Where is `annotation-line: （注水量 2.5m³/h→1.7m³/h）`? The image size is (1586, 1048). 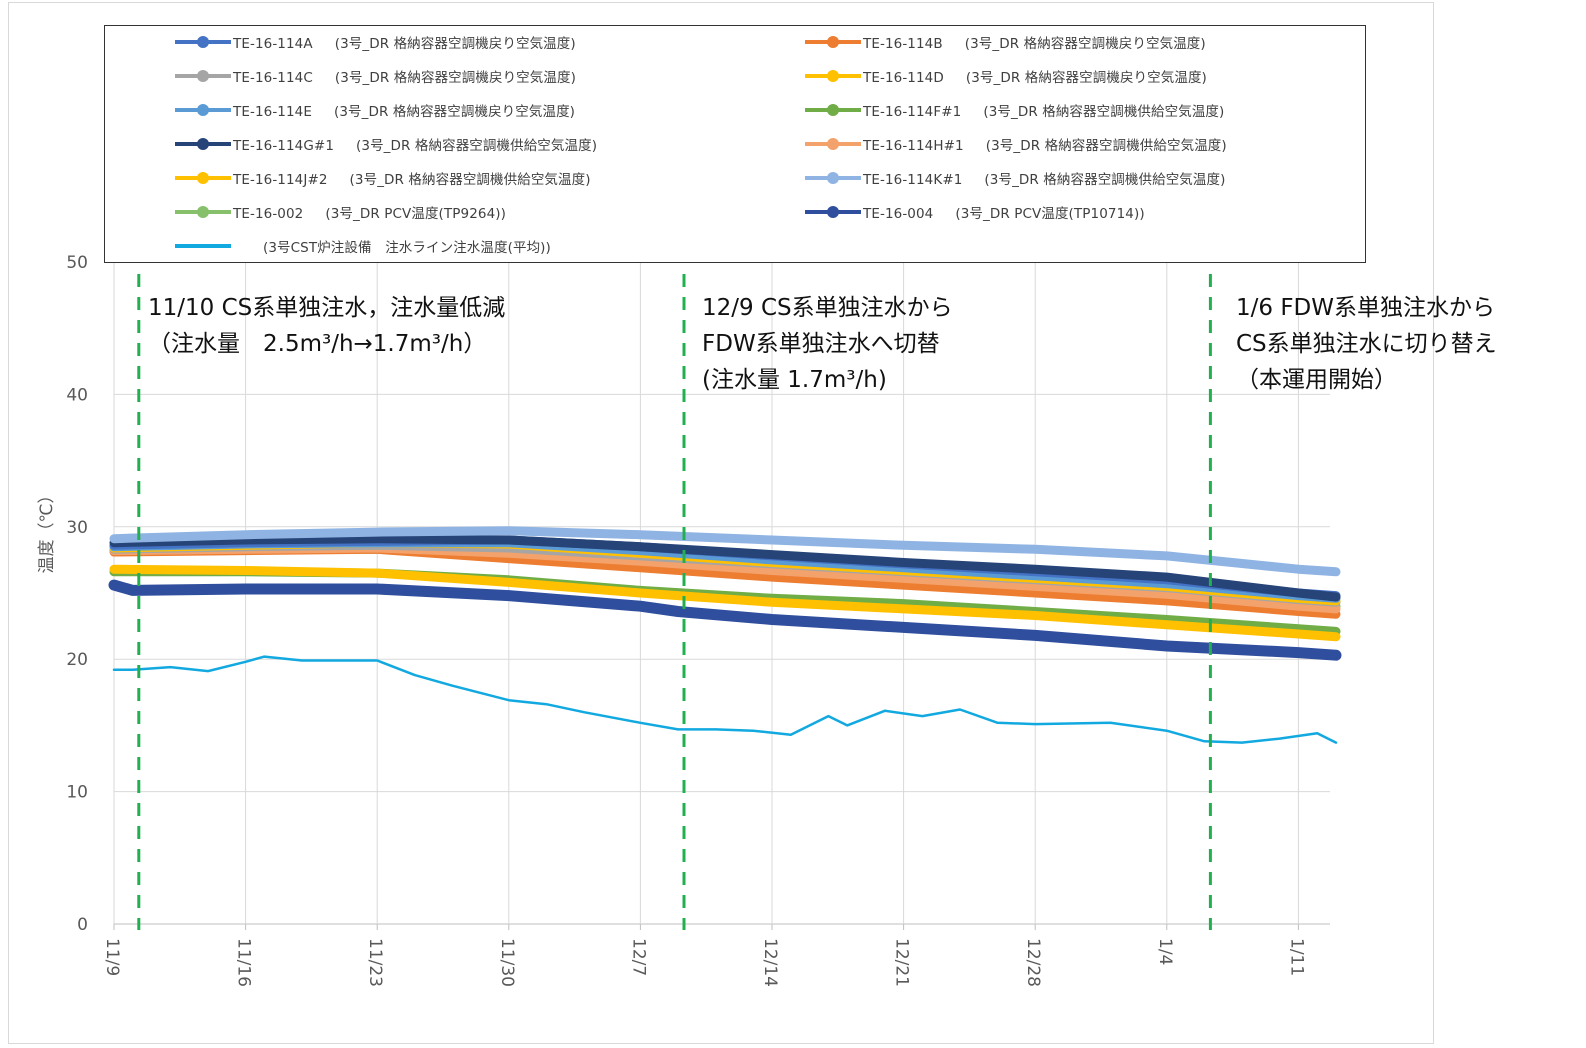 annotation-line: （注水量 2.5m³/h→1.7m³/h） is located at coordinates (317, 344).